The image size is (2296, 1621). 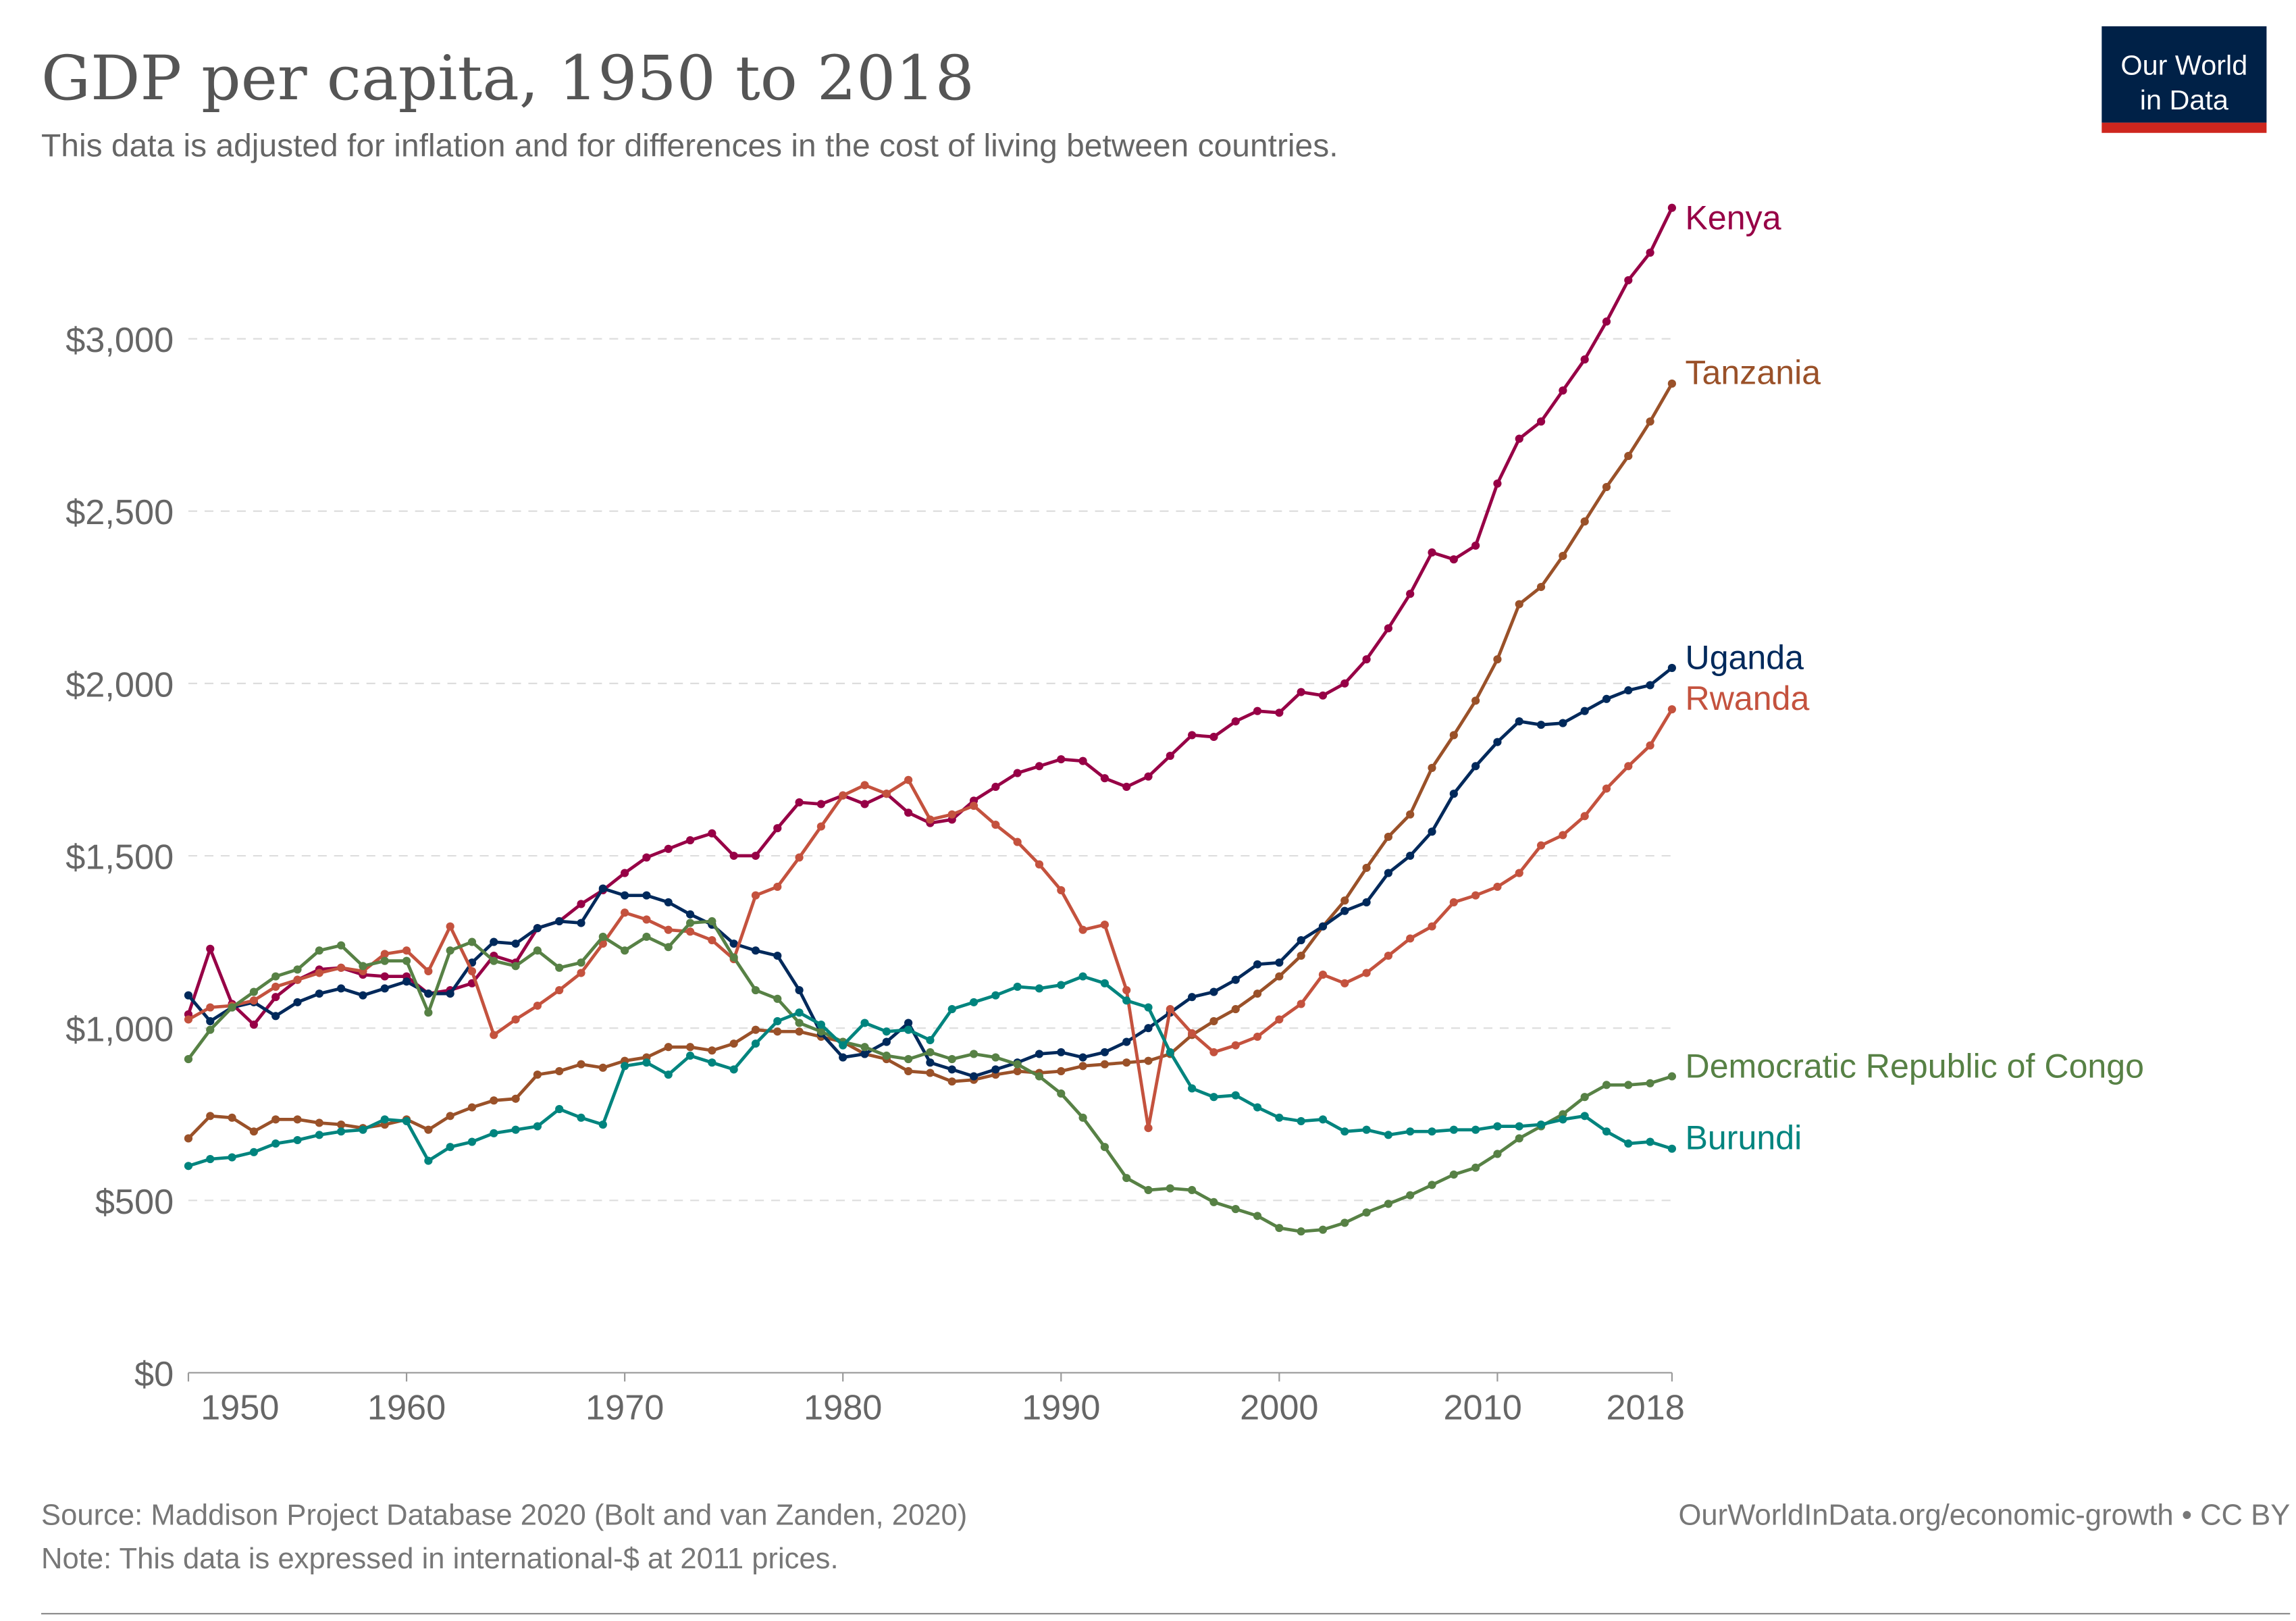 What do you see at coordinates (2184, 79) in the screenshot?
I see `owid-logo: Our World in Data` at bounding box center [2184, 79].